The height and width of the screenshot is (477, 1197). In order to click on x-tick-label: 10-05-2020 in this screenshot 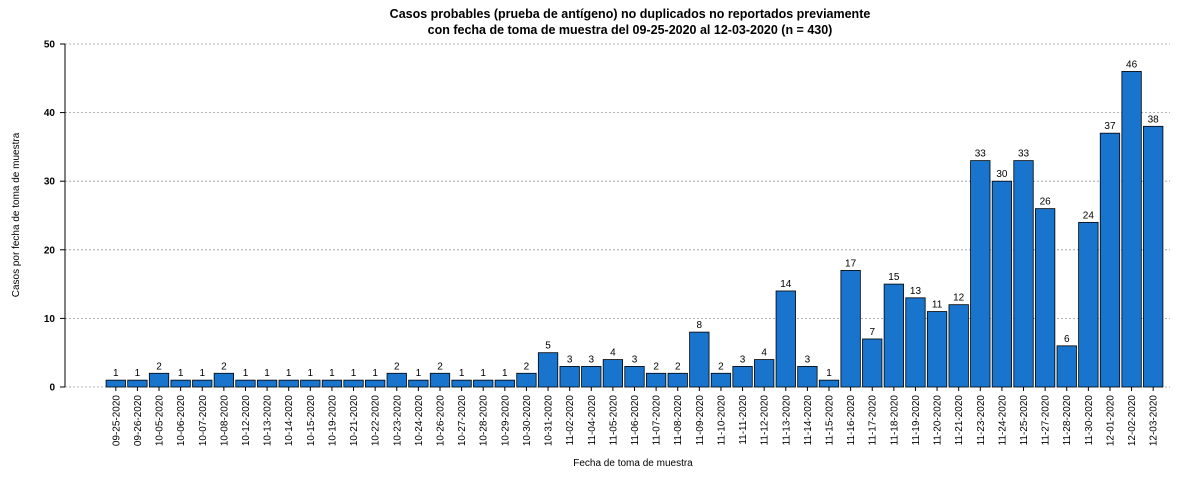, I will do `click(160, 421)`.